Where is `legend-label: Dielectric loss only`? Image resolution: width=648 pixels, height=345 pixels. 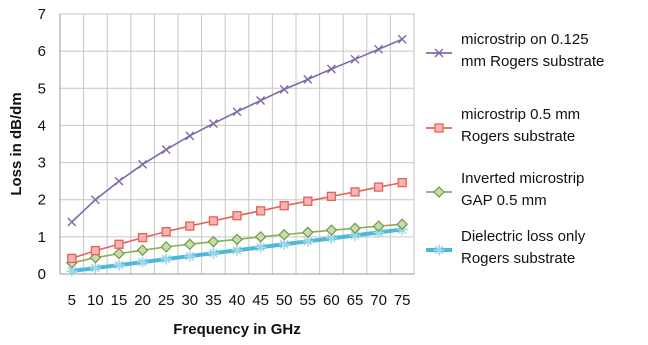 legend-label: Dielectric loss only is located at coordinates (523, 236).